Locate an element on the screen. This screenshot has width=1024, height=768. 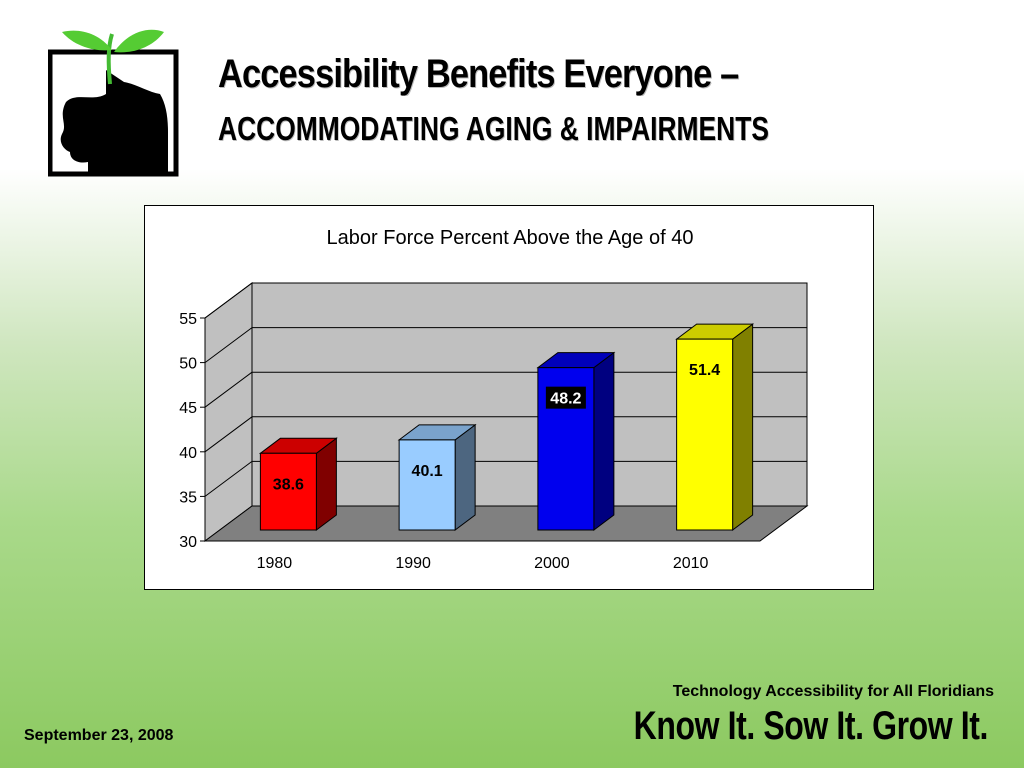
chart-side-wall is located at coordinates (228, 412).